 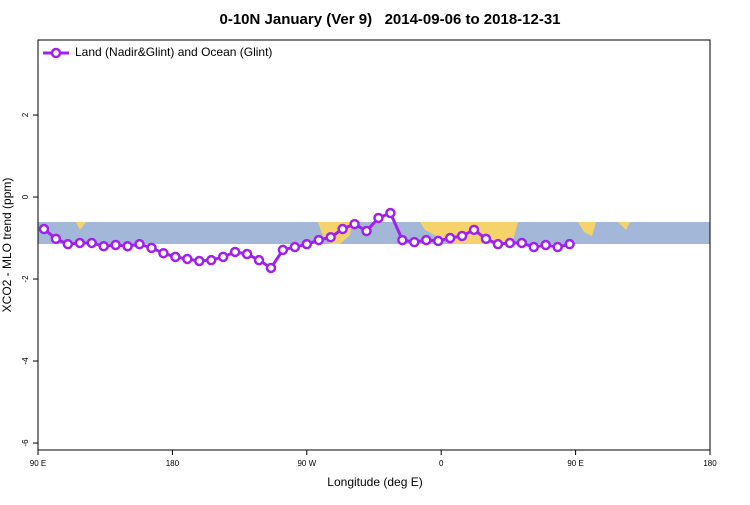 I want to click on x-axis-label: Longitude (deg E), so click(x=374, y=482).